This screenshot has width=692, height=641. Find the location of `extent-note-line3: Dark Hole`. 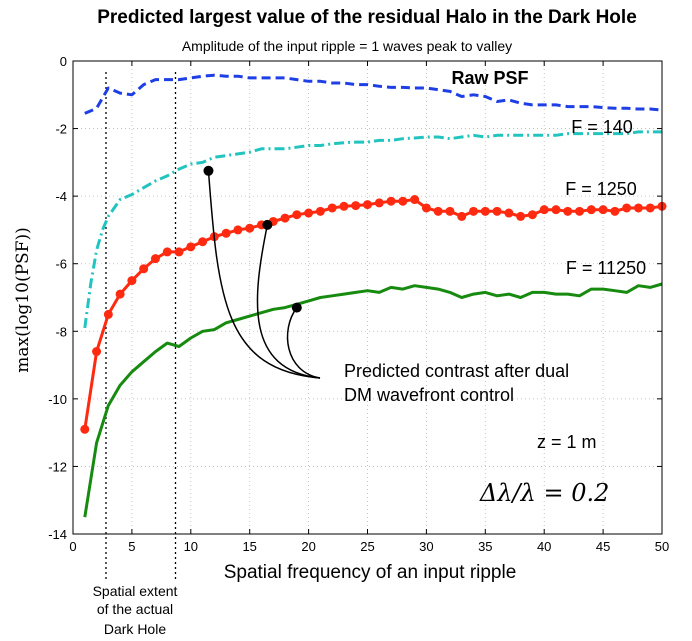

extent-note-line3: Dark Hole is located at coordinates (135, 629).